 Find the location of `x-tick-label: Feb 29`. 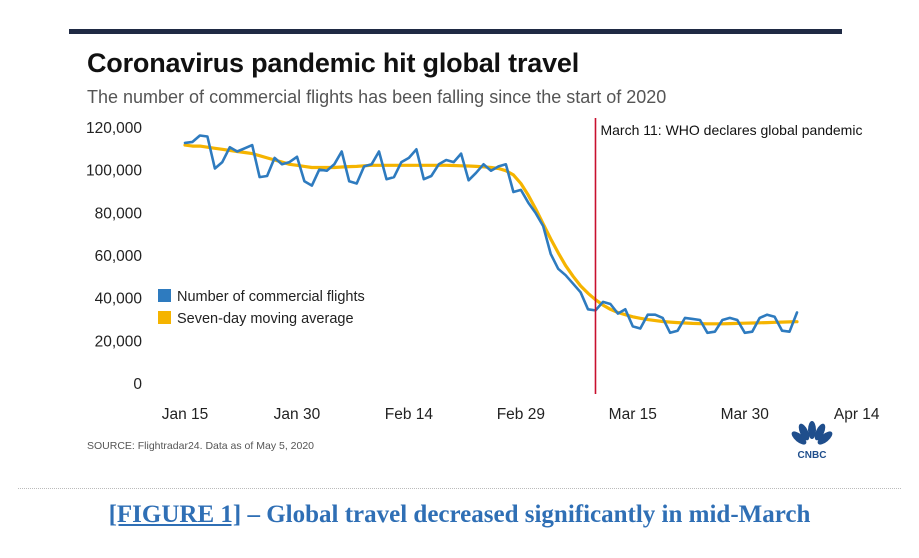

x-tick-label: Feb 29 is located at coordinates (521, 414).